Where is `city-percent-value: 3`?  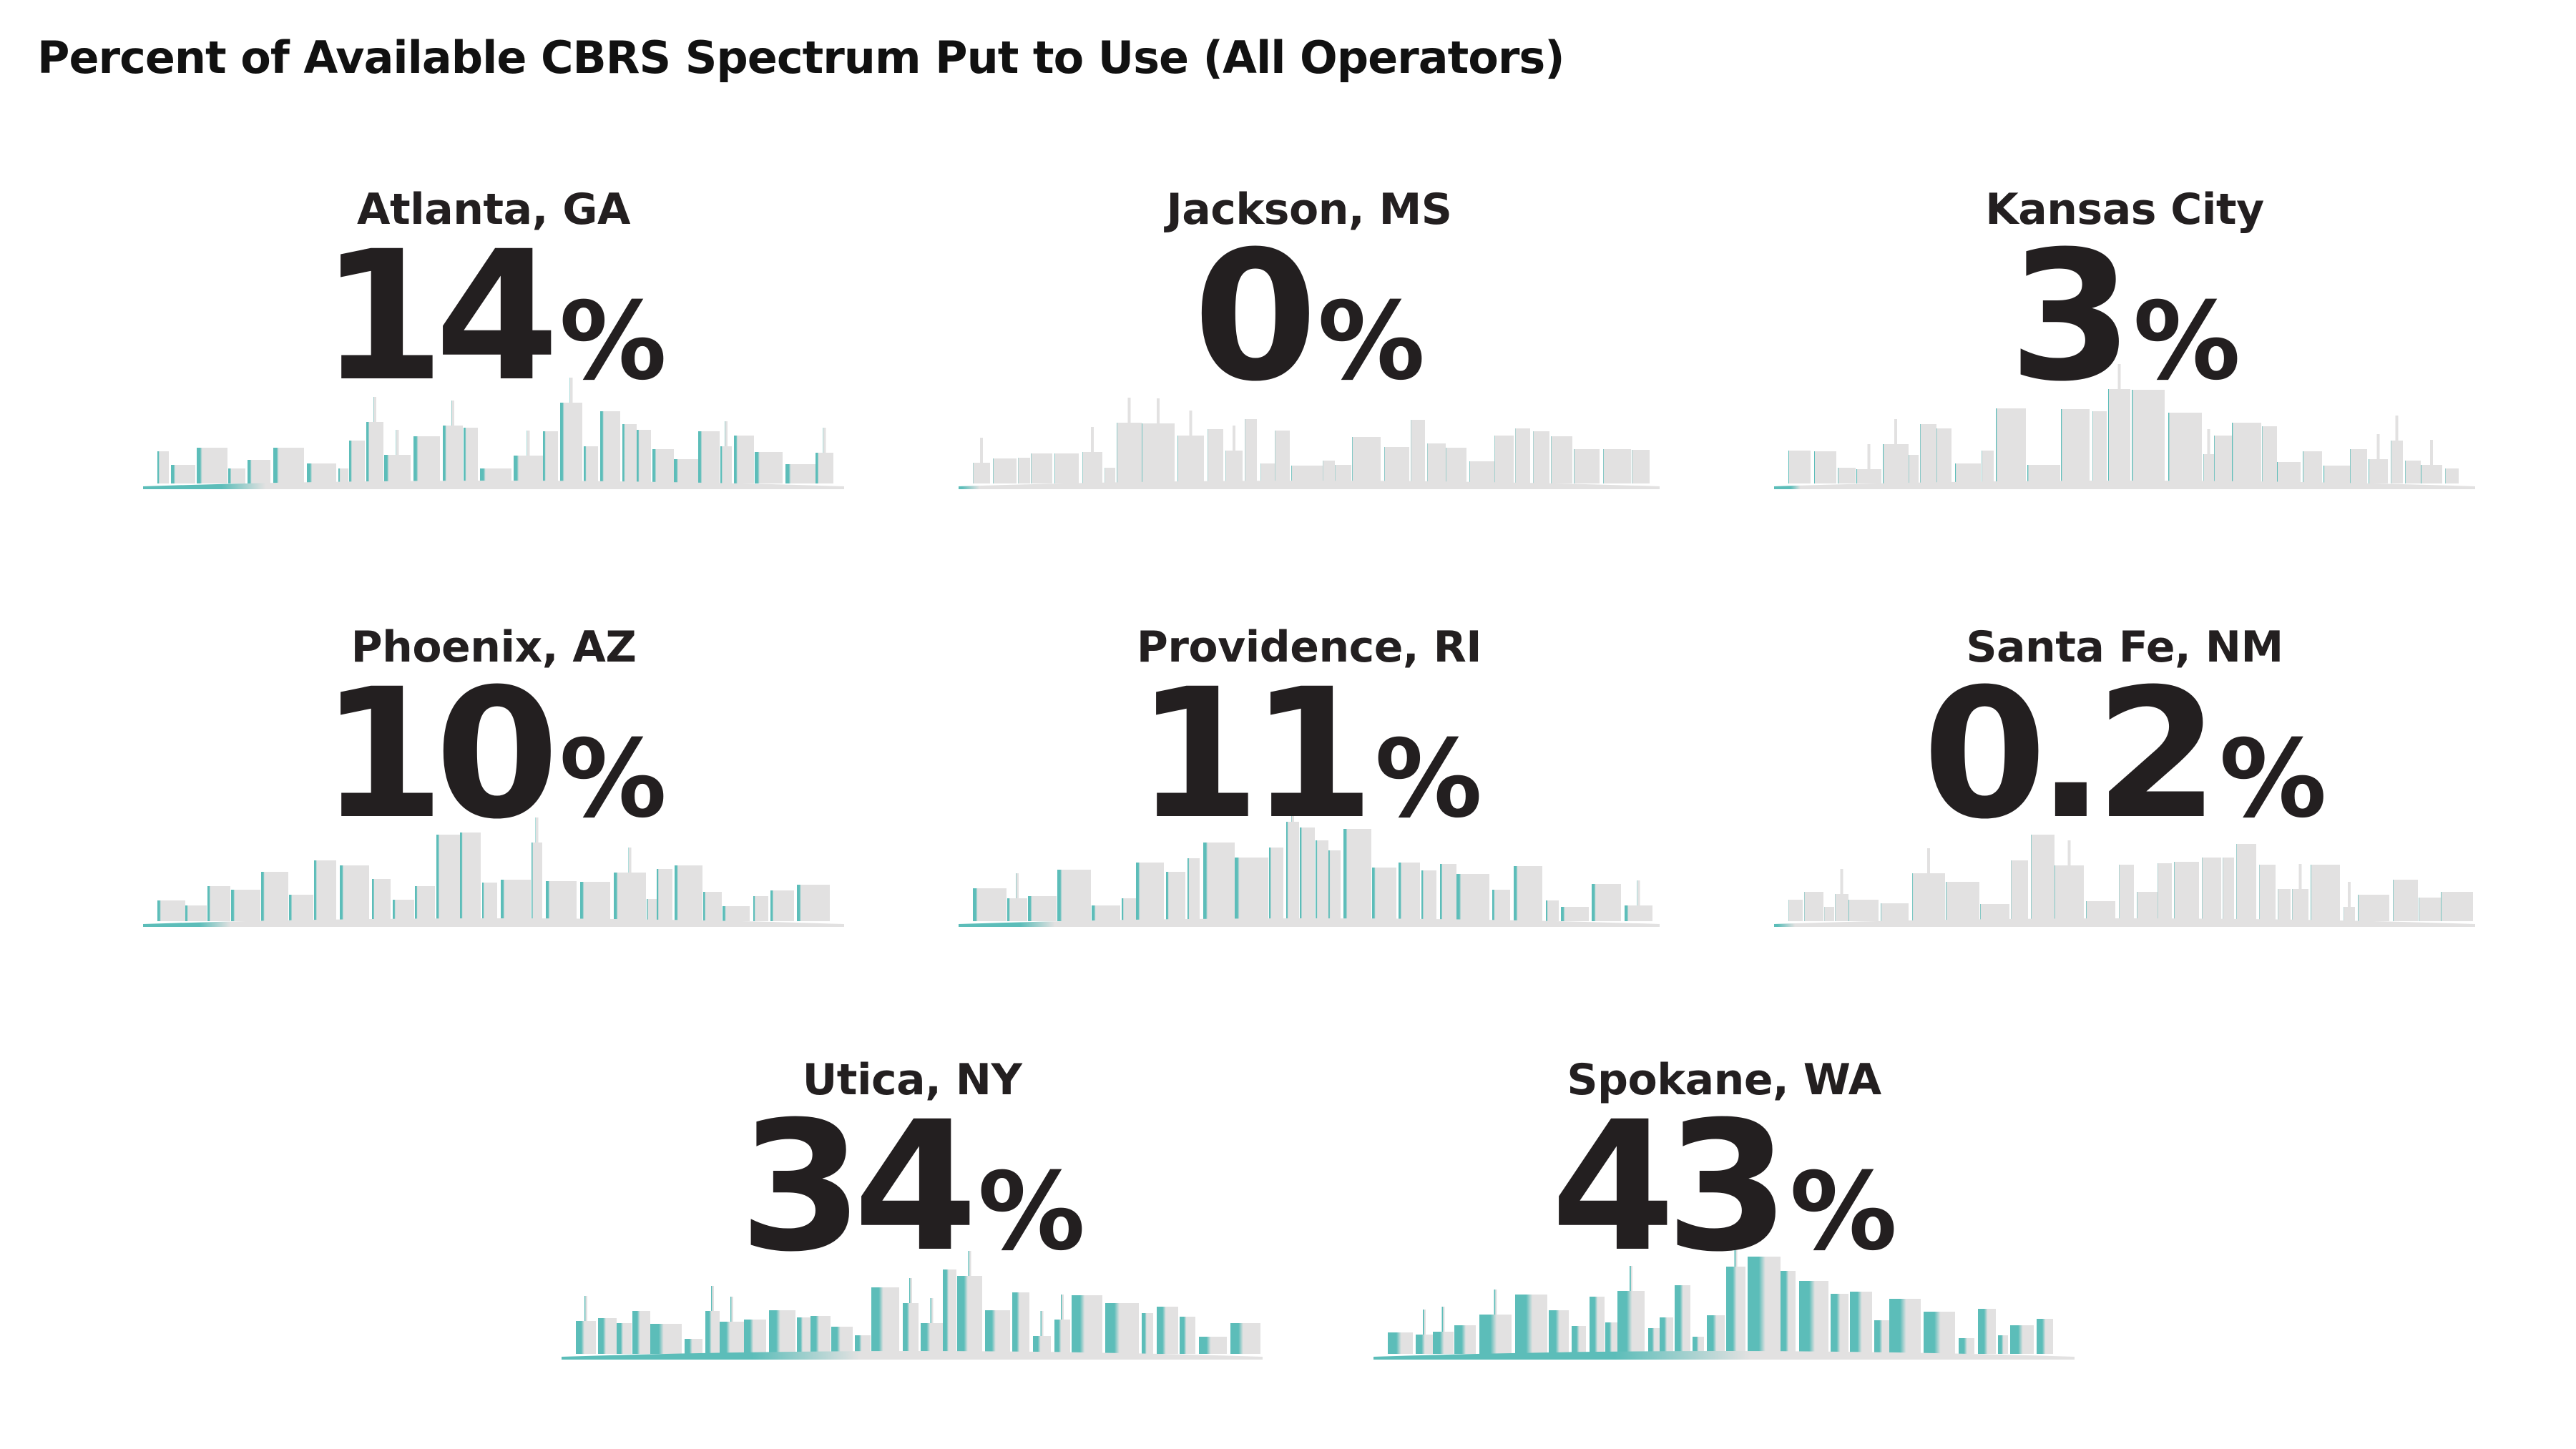
city-percent-value: 3 is located at coordinates (2070, 316).